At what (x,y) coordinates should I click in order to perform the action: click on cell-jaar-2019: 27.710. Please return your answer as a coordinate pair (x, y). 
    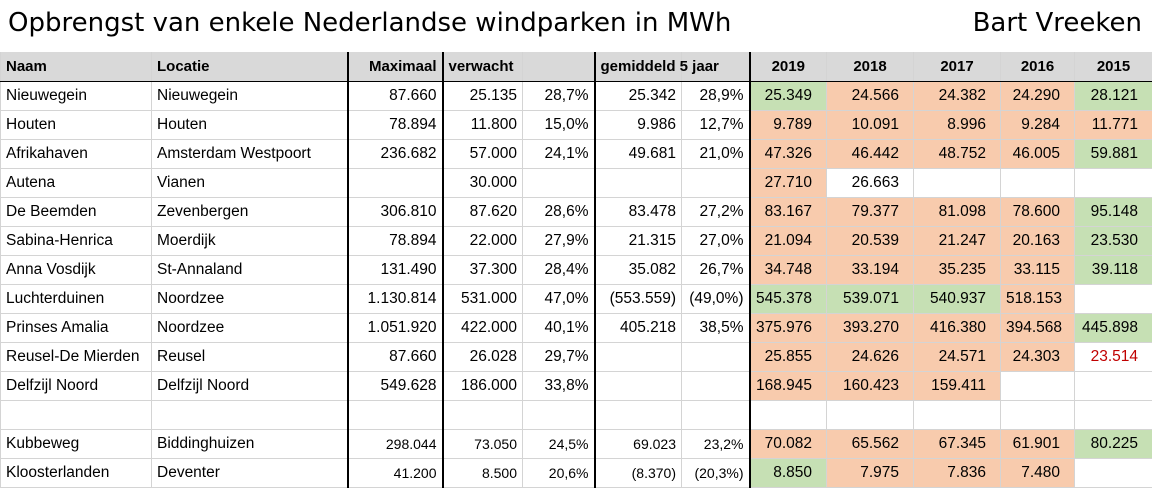
    Looking at the image, I should click on (788, 183).